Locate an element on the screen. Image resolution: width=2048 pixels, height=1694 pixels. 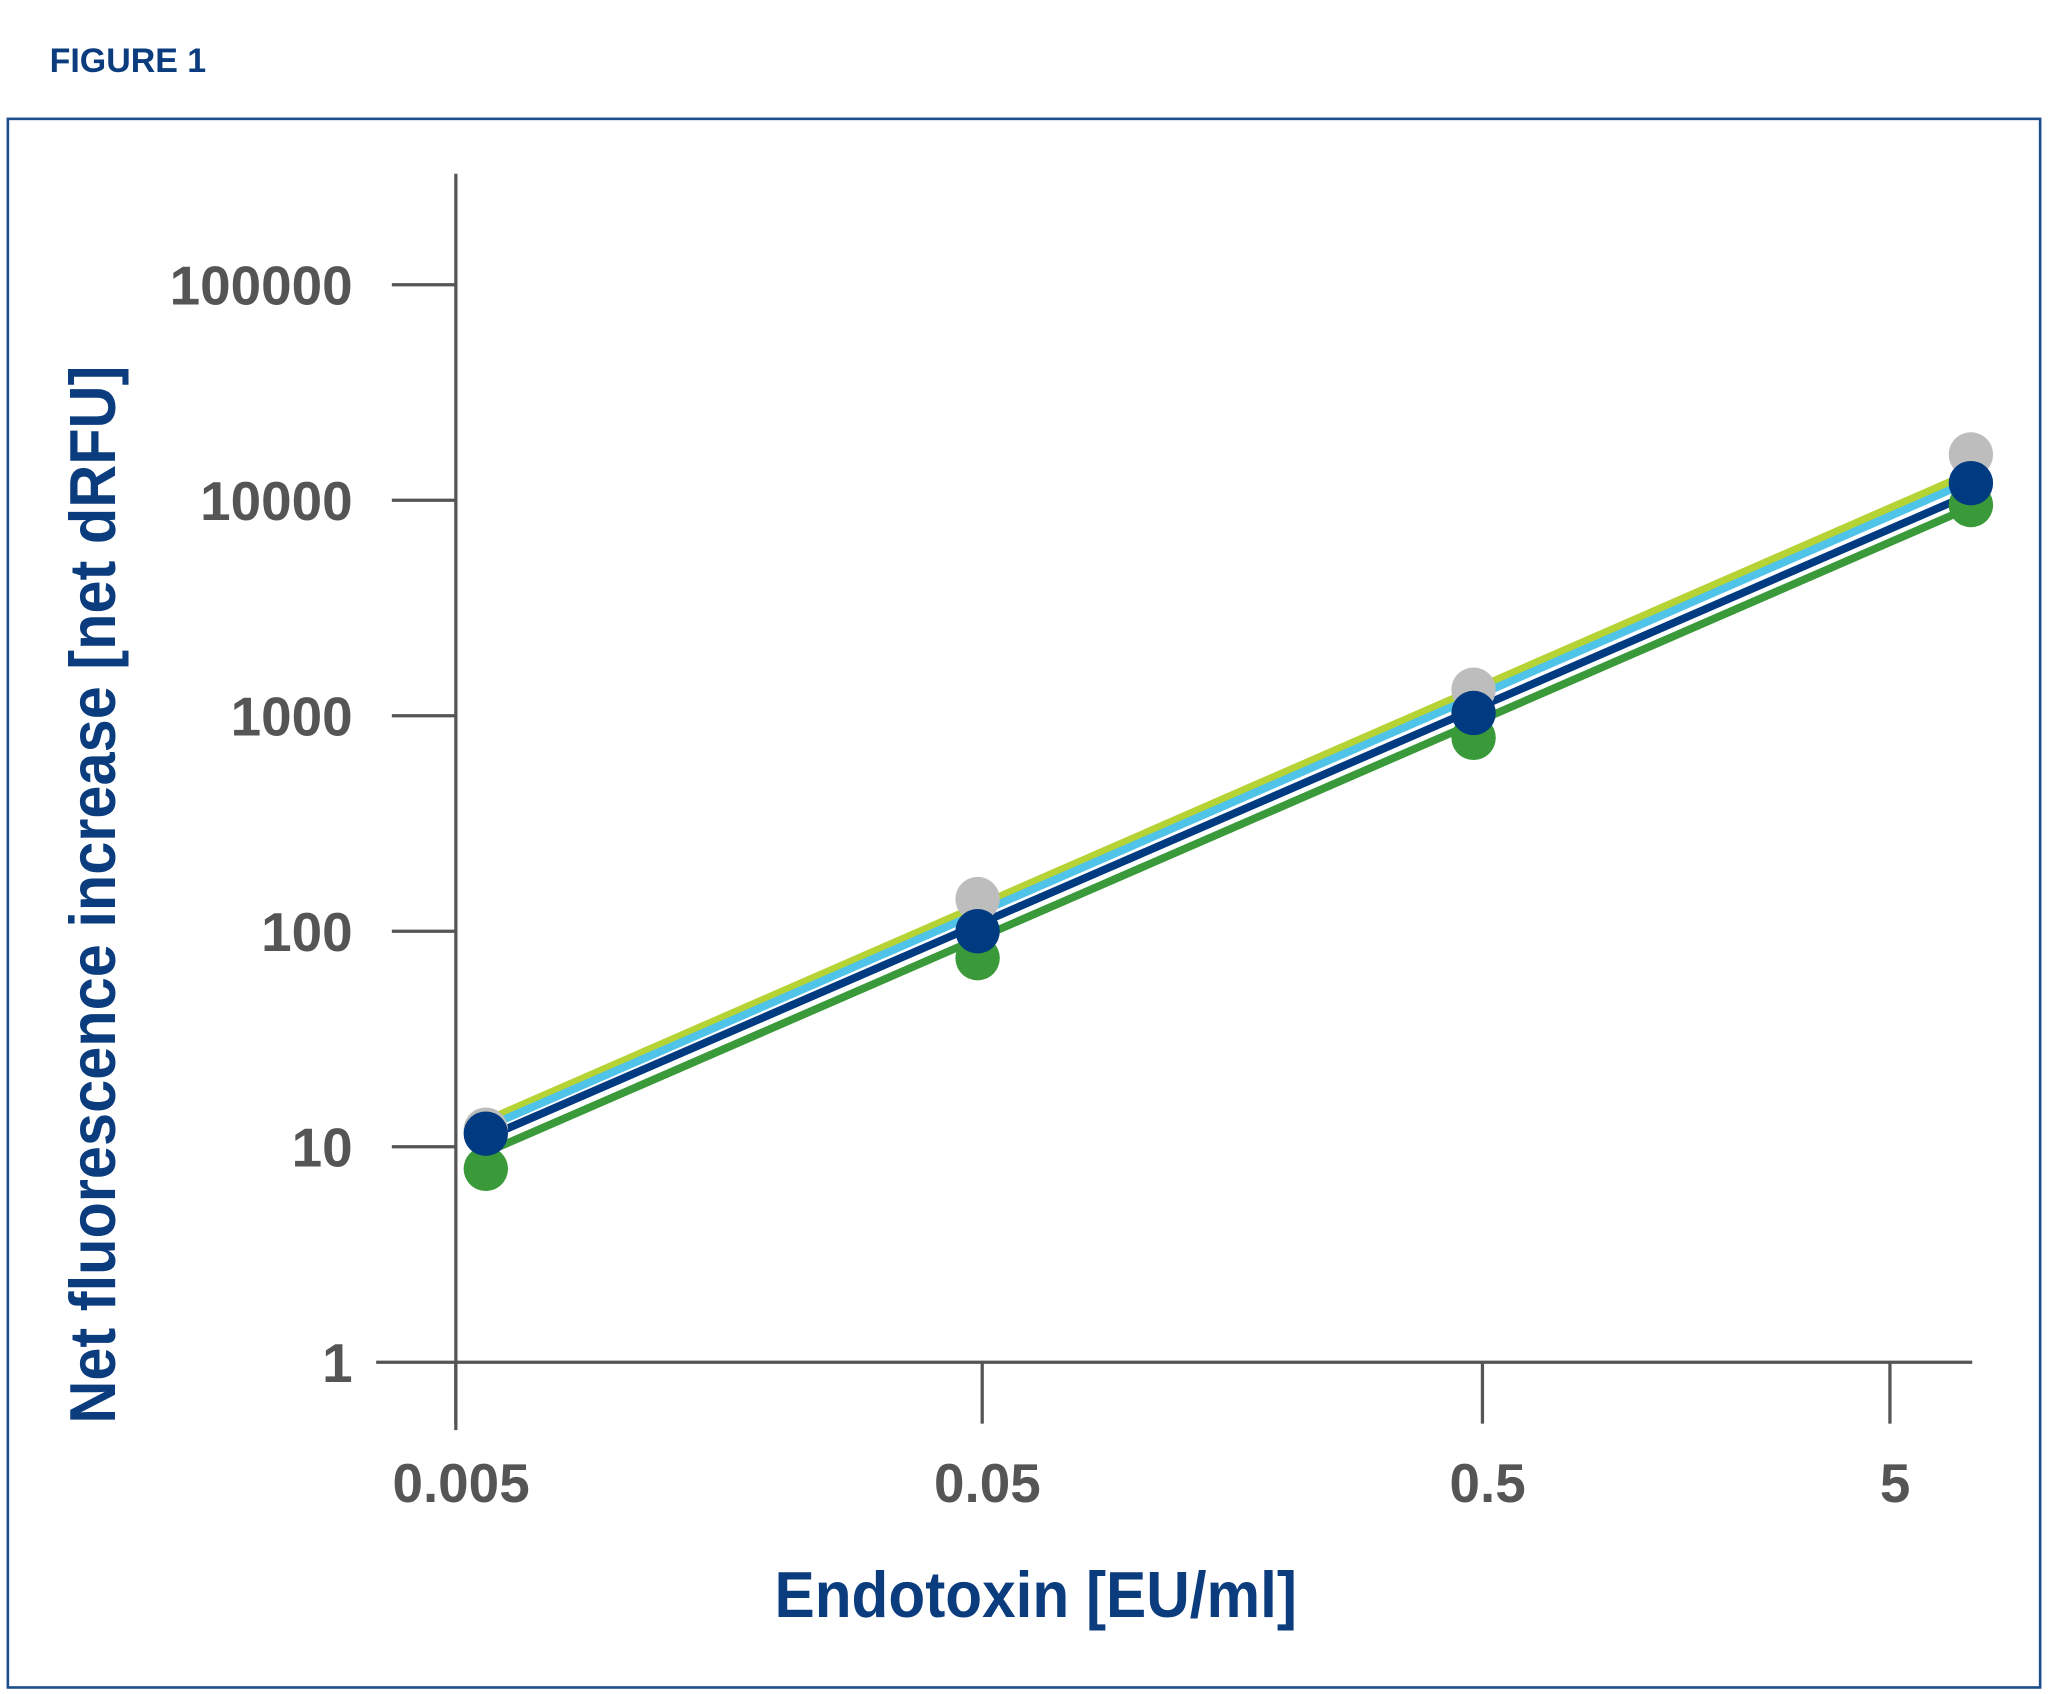
x-tick-label: 5 is located at coordinates (1895, 1483).